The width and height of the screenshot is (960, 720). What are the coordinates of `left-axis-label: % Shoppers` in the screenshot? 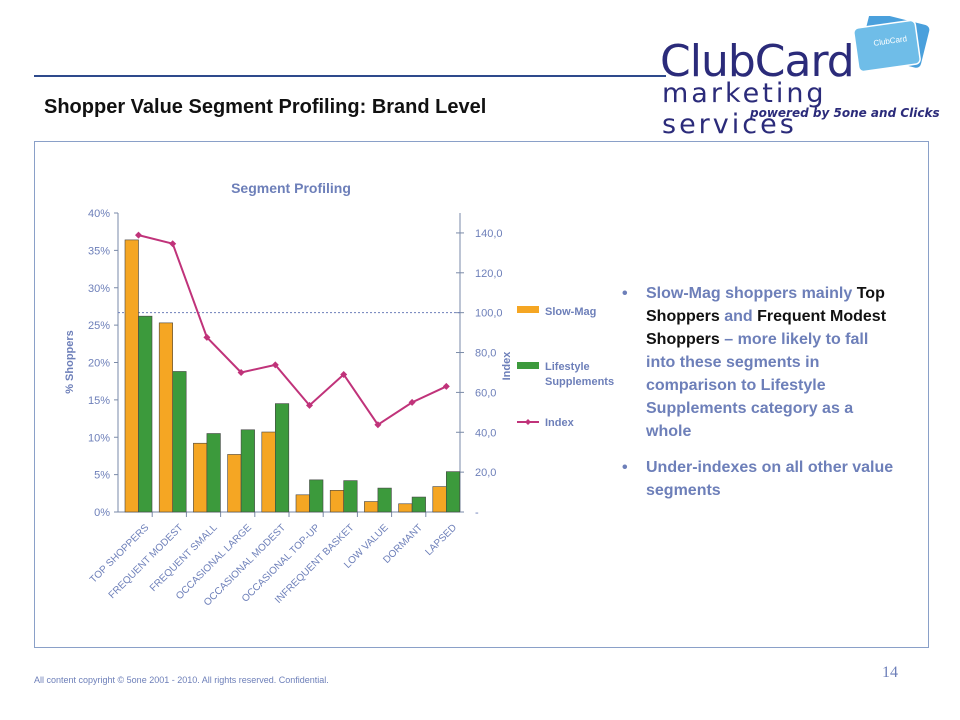 It's located at (70, 362).